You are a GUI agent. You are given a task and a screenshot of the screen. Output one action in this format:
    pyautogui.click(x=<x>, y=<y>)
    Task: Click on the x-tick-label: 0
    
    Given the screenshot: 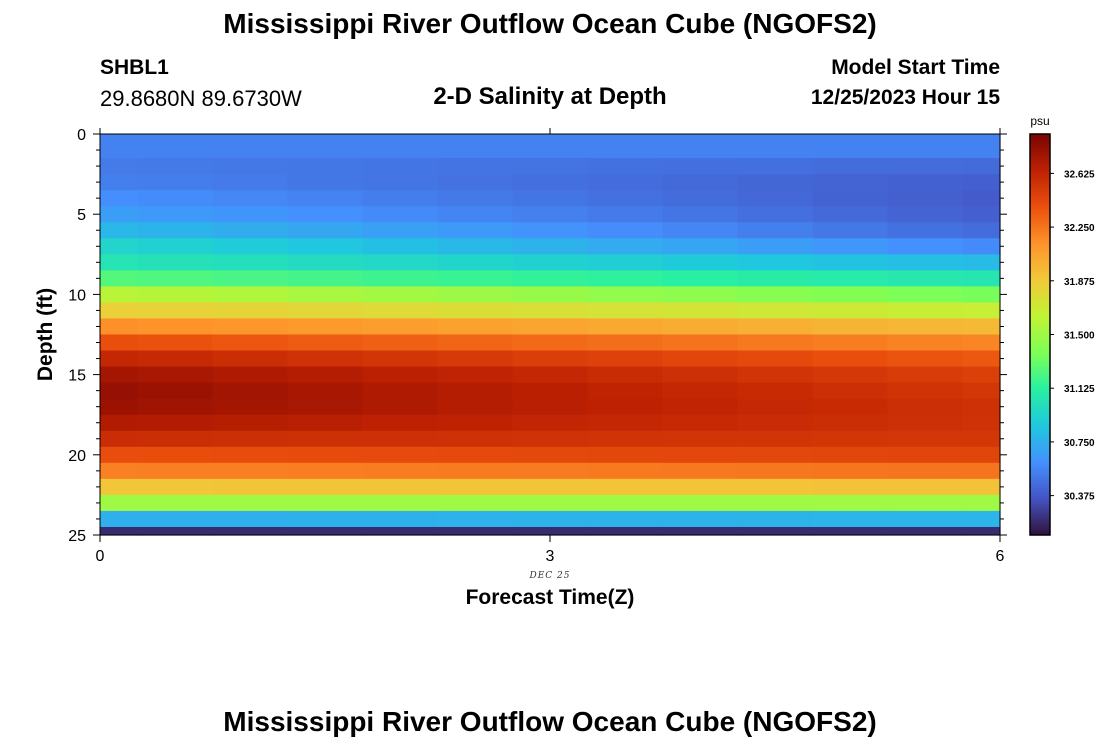 What is the action you would take?
    pyautogui.click(x=100, y=556)
    